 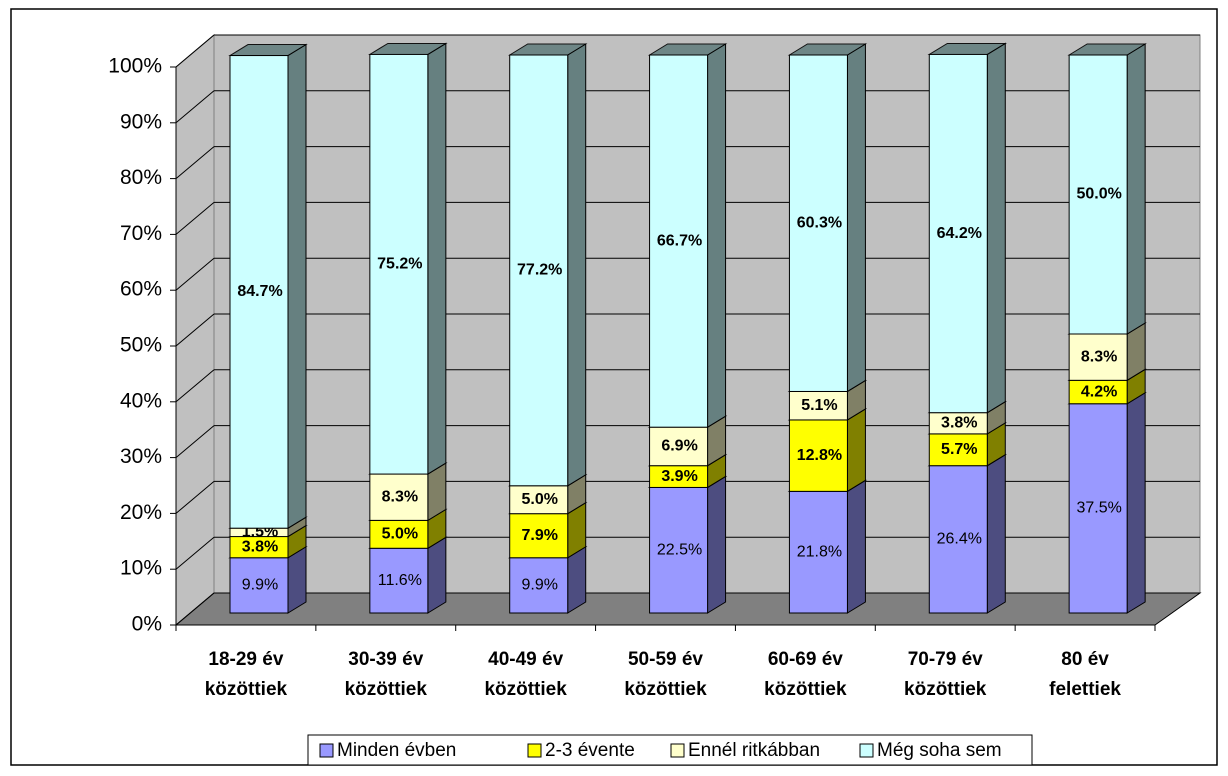 I want to click on y-tick-label: 10%, so click(x=141, y=568).